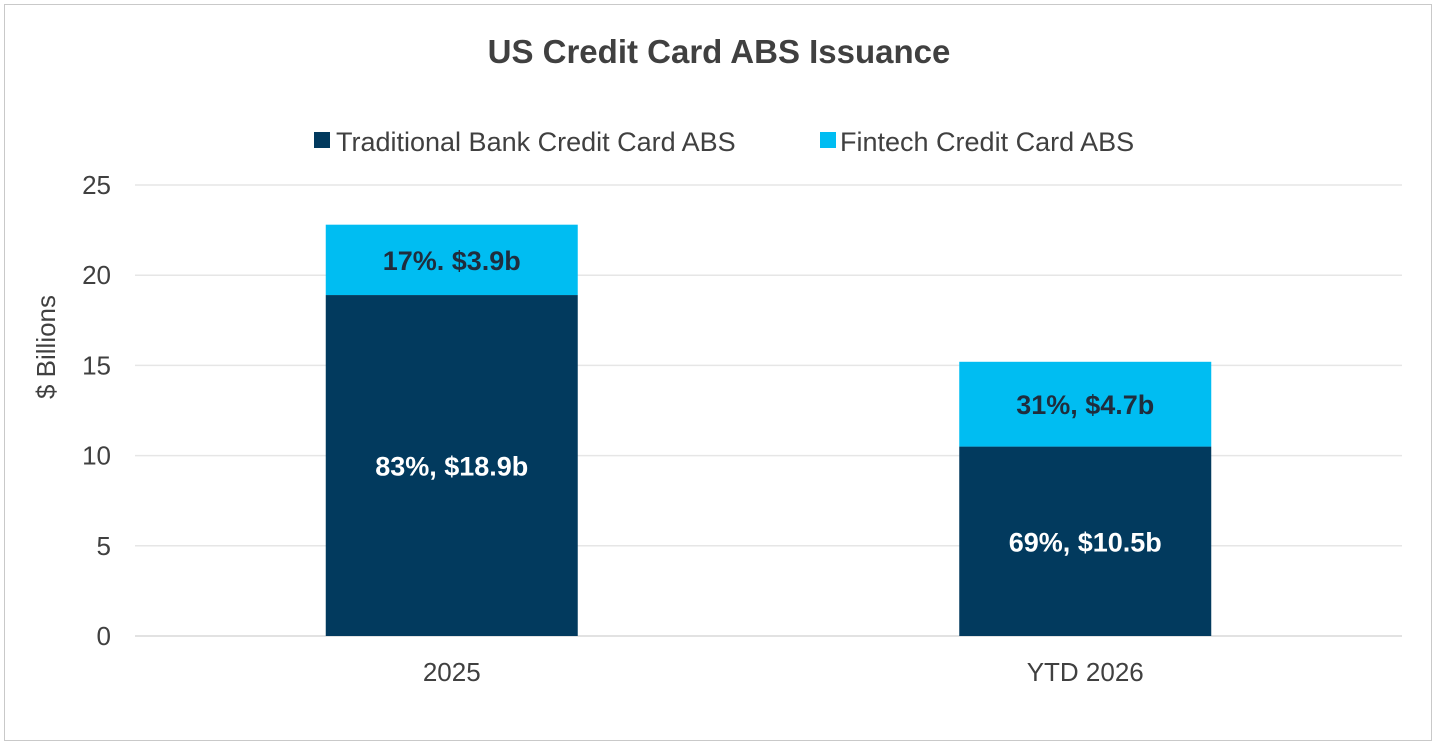  What do you see at coordinates (536, 142) in the screenshot?
I see `legend-label-traditional: Traditional Bank Credit Card ABS` at bounding box center [536, 142].